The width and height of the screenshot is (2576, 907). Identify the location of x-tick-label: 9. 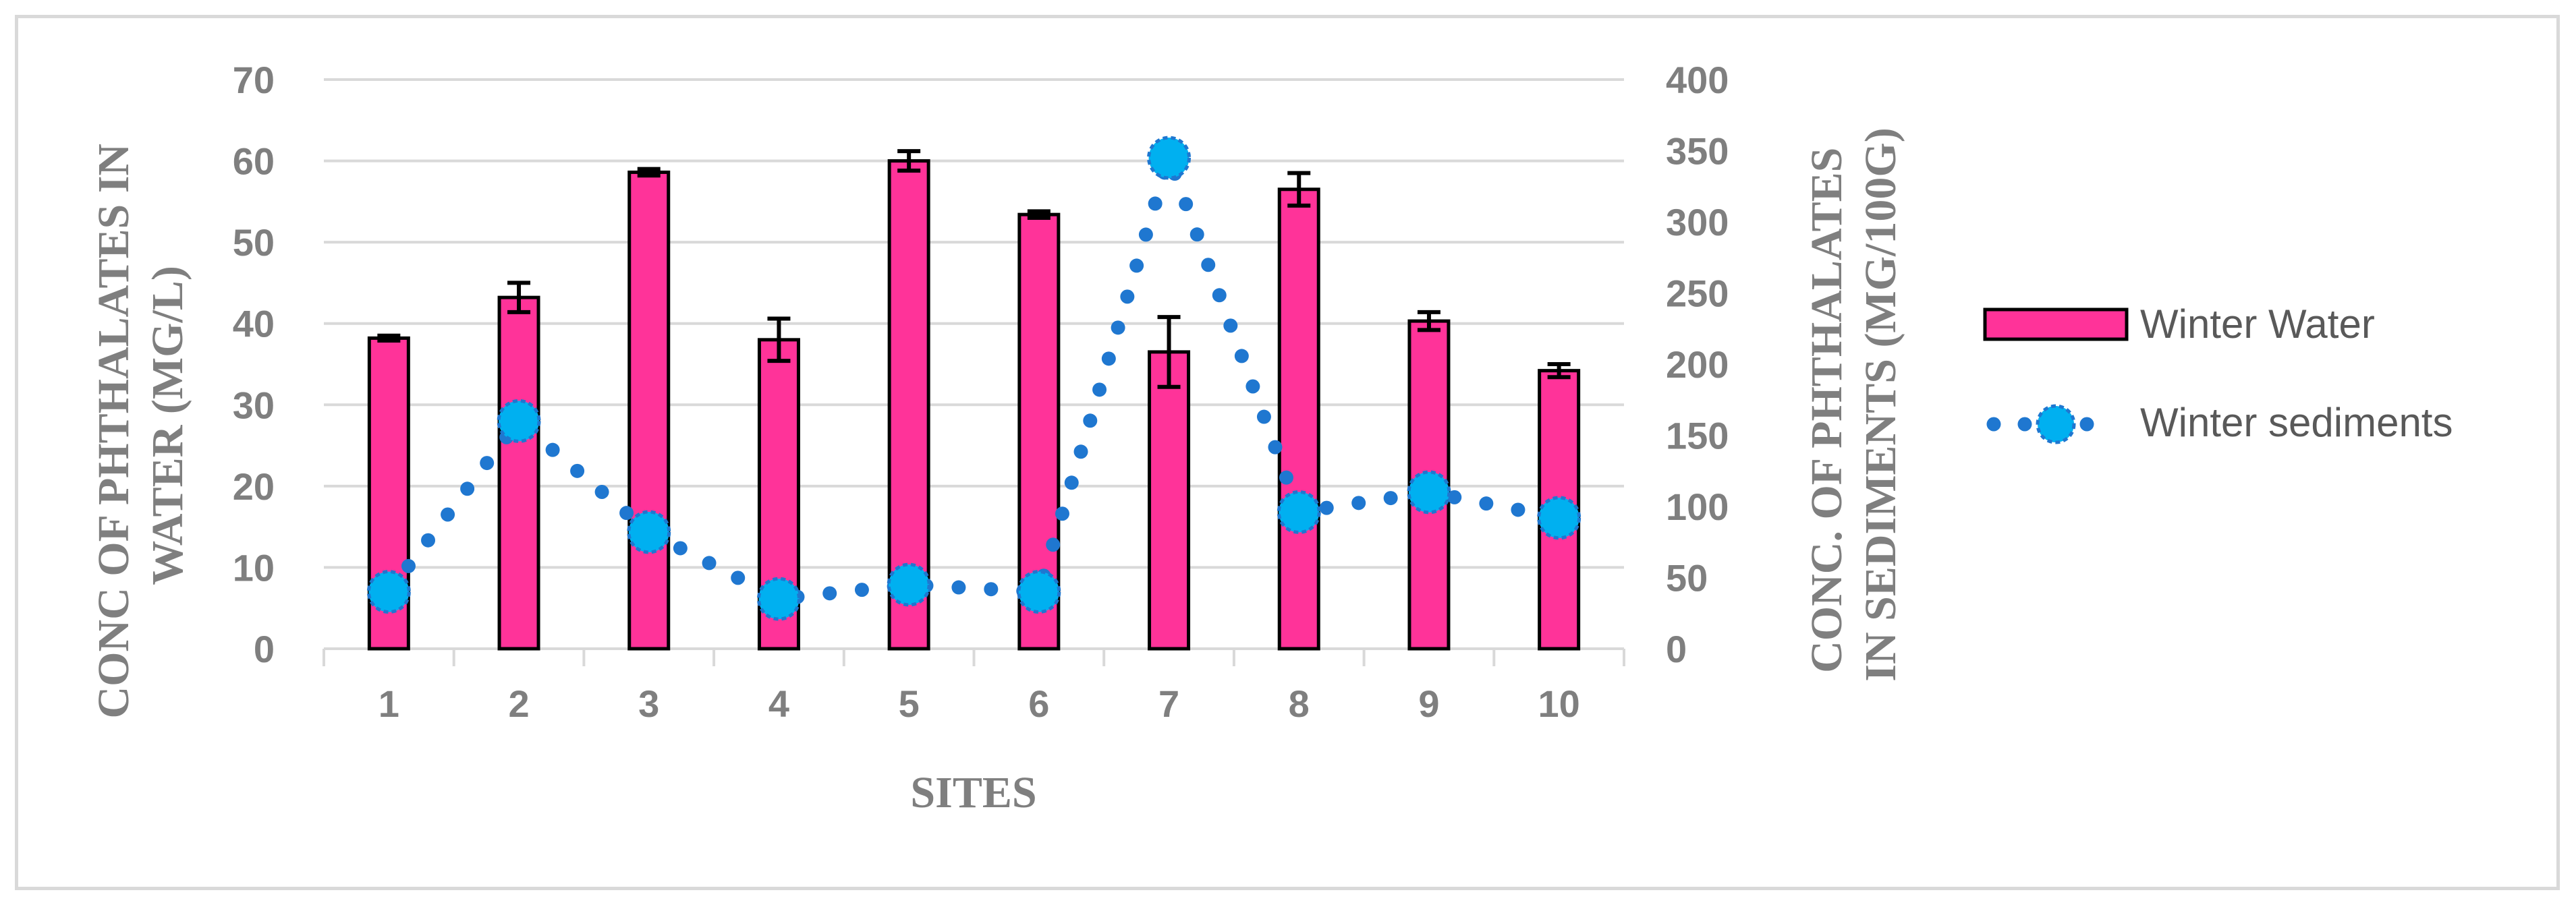
(1428, 703).